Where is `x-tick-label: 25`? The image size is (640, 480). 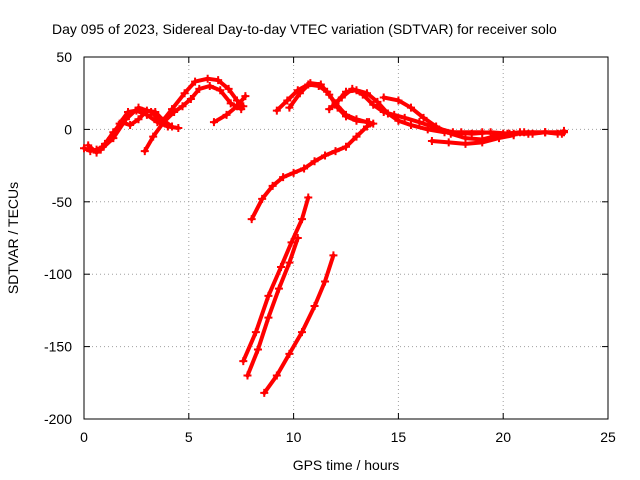
x-tick-label: 25 is located at coordinates (608, 437).